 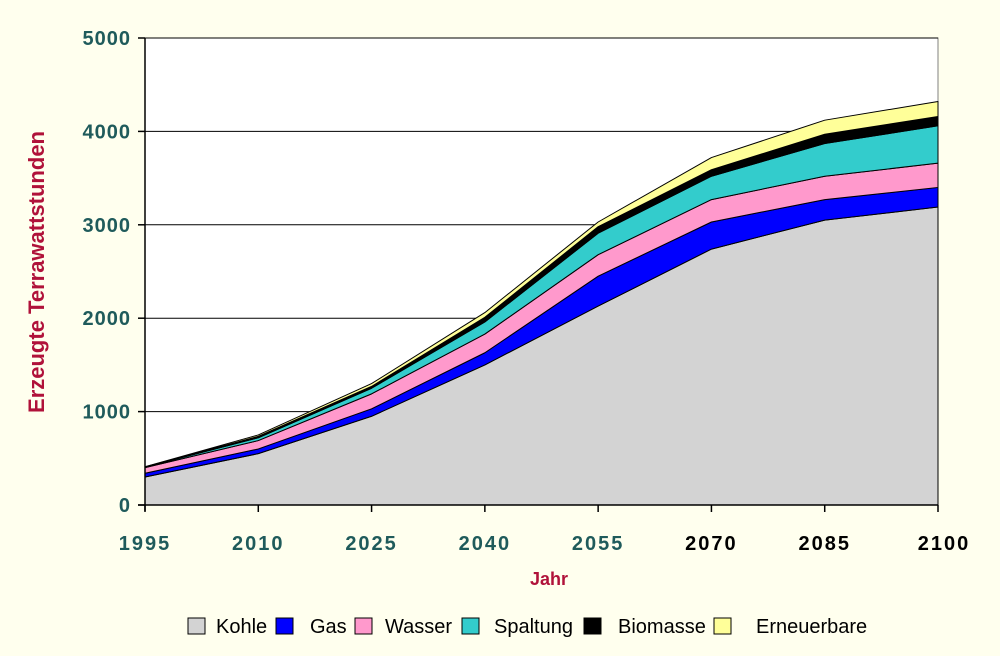 What do you see at coordinates (363, 626) in the screenshot?
I see `legend-swatch-wasser` at bounding box center [363, 626].